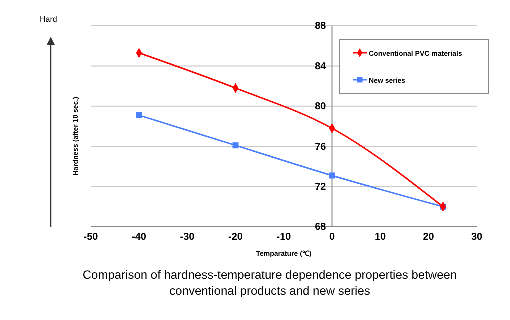 This screenshot has width=510, height=320. I want to click on y-tick-label: 80, so click(321, 107).